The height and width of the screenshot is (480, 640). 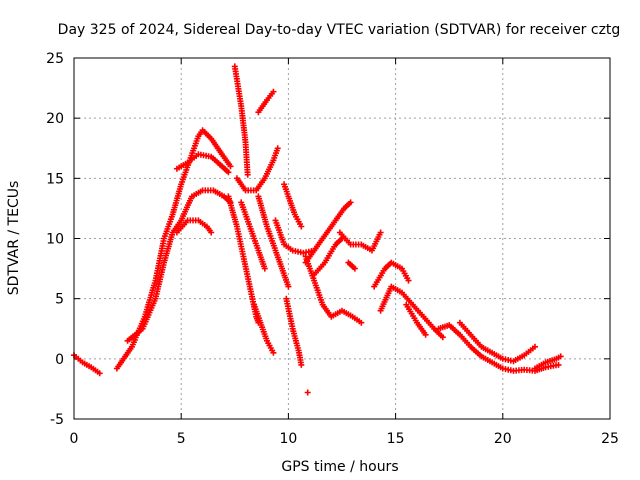 What do you see at coordinates (55, 59) in the screenshot?
I see `y-tick-label: 25` at bounding box center [55, 59].